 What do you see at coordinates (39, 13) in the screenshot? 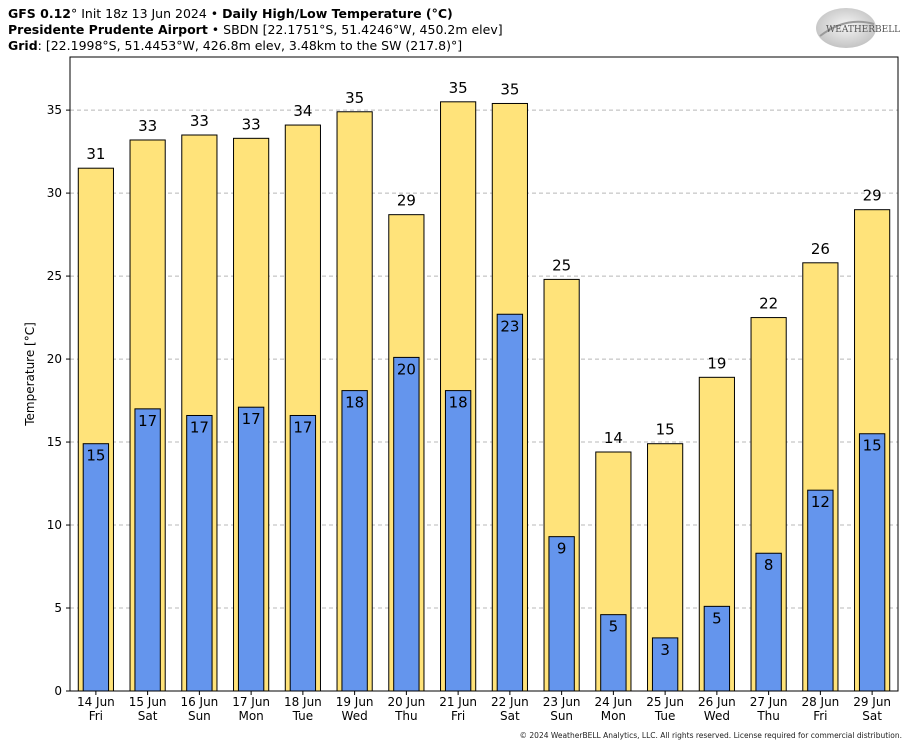
I see `model-name: GFS 0.12` at bounding box center [39, 13].